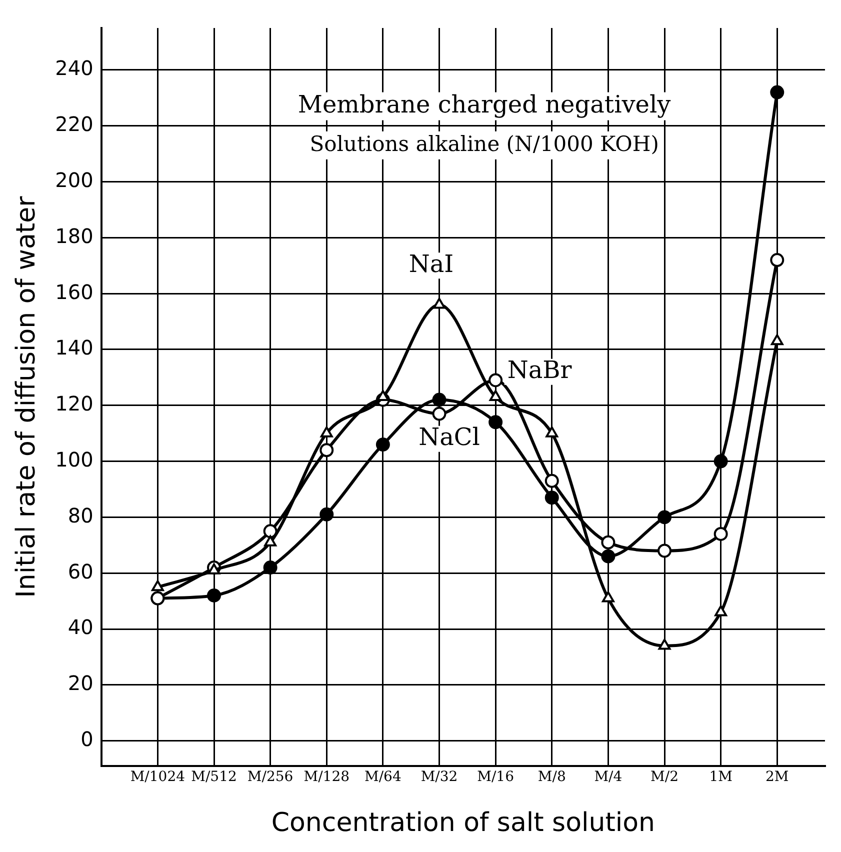 This screenshot has height=852, width=841. I want to click on x-tick-label: M/16, so click(495, 777).